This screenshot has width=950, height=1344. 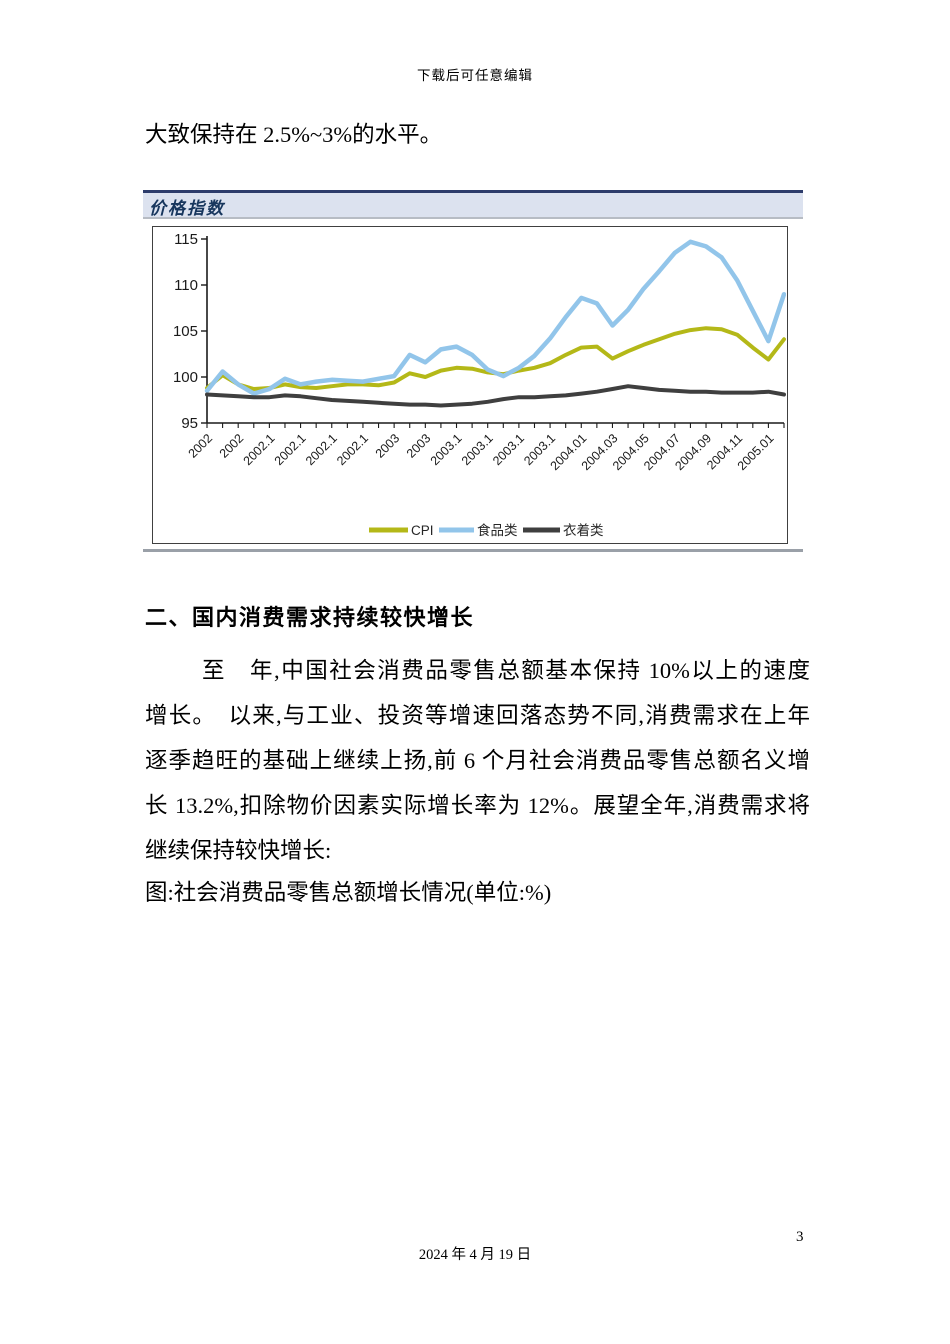 I want to click on figure-caption: 图:社会消费品零售总额增长情况(单位:%), so click(x=348, y=892).